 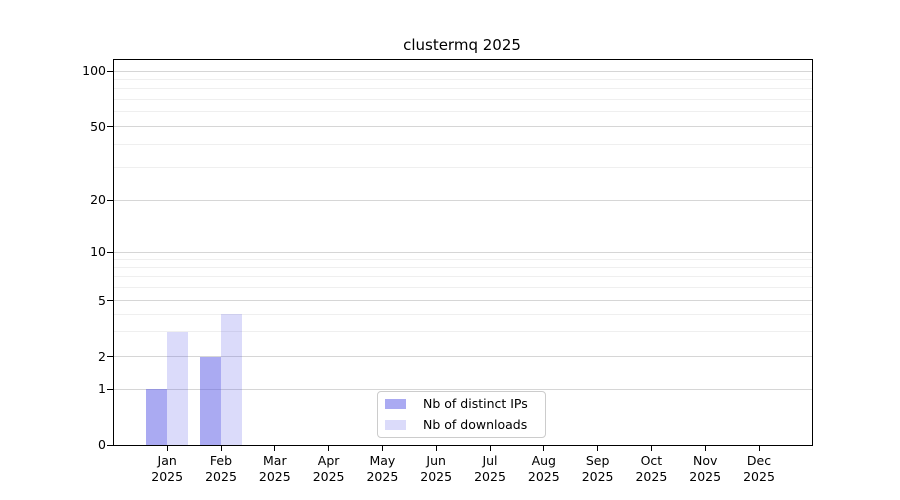 I want to click on y-tick-label: 0, so click(x=102, y=444).